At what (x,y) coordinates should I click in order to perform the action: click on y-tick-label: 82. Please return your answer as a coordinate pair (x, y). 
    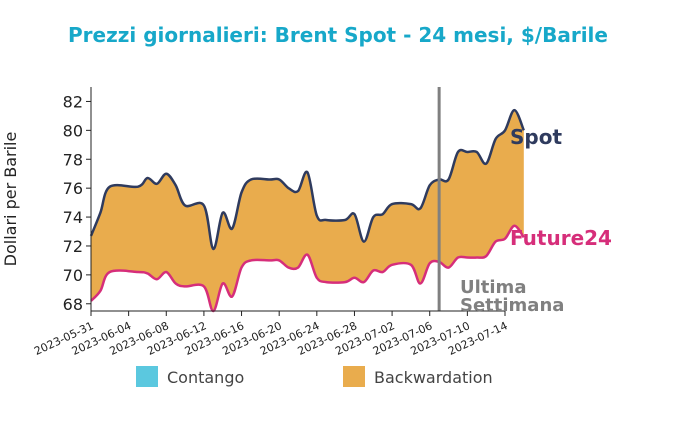
    Looking at the image, I should click on (73, 101).